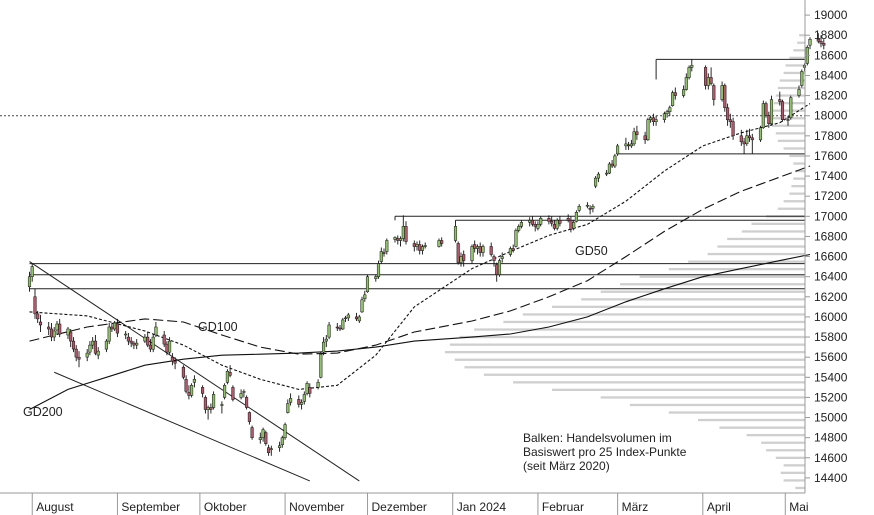 This screenshot has width=874, height=515. I want to click on y-tick-label: 17800, so click(831, 136).